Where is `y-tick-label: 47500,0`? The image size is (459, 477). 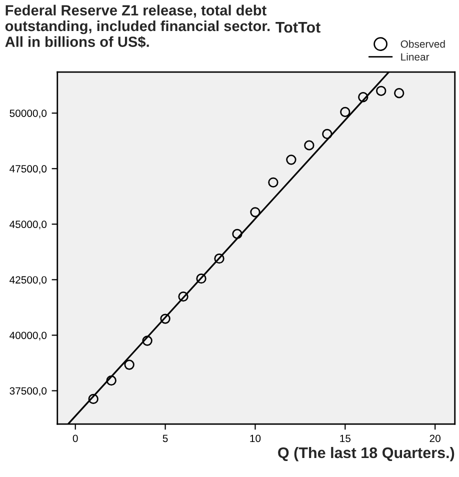
y-tick-label: 47500,0 is located at coordinates (28, 169).